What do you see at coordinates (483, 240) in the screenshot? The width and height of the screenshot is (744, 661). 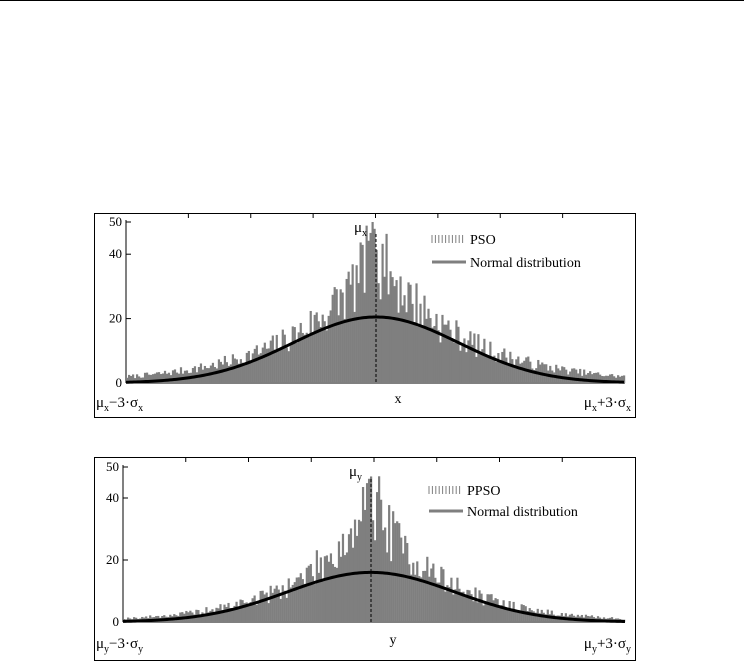 I see `legend-label-histogram: PSO` at bounding box center [483, 240].